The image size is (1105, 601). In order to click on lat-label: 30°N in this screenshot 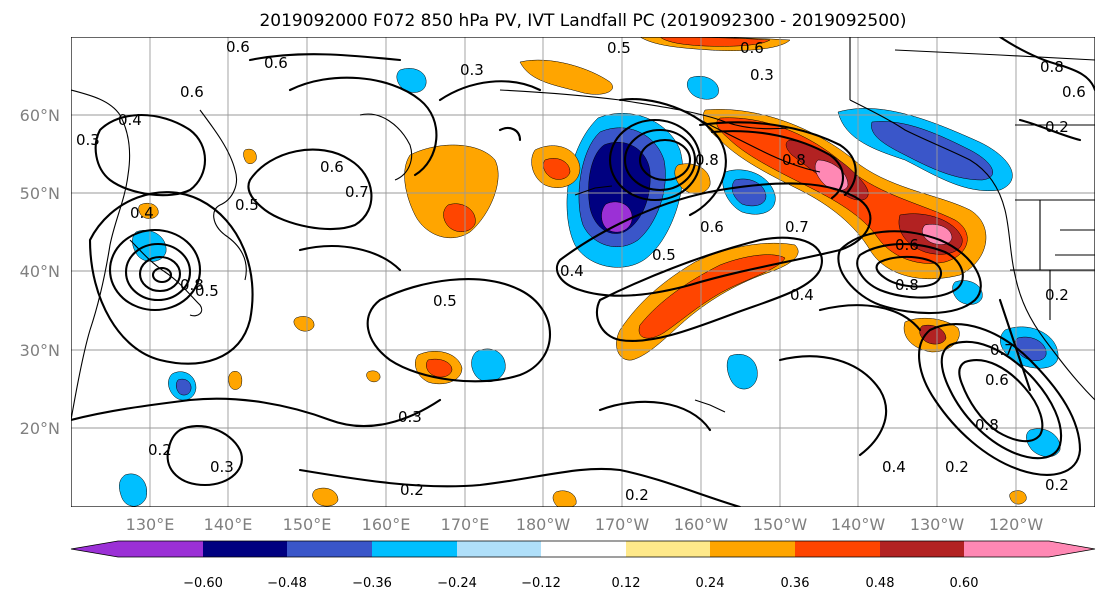, I will do `click(40, 350)`.